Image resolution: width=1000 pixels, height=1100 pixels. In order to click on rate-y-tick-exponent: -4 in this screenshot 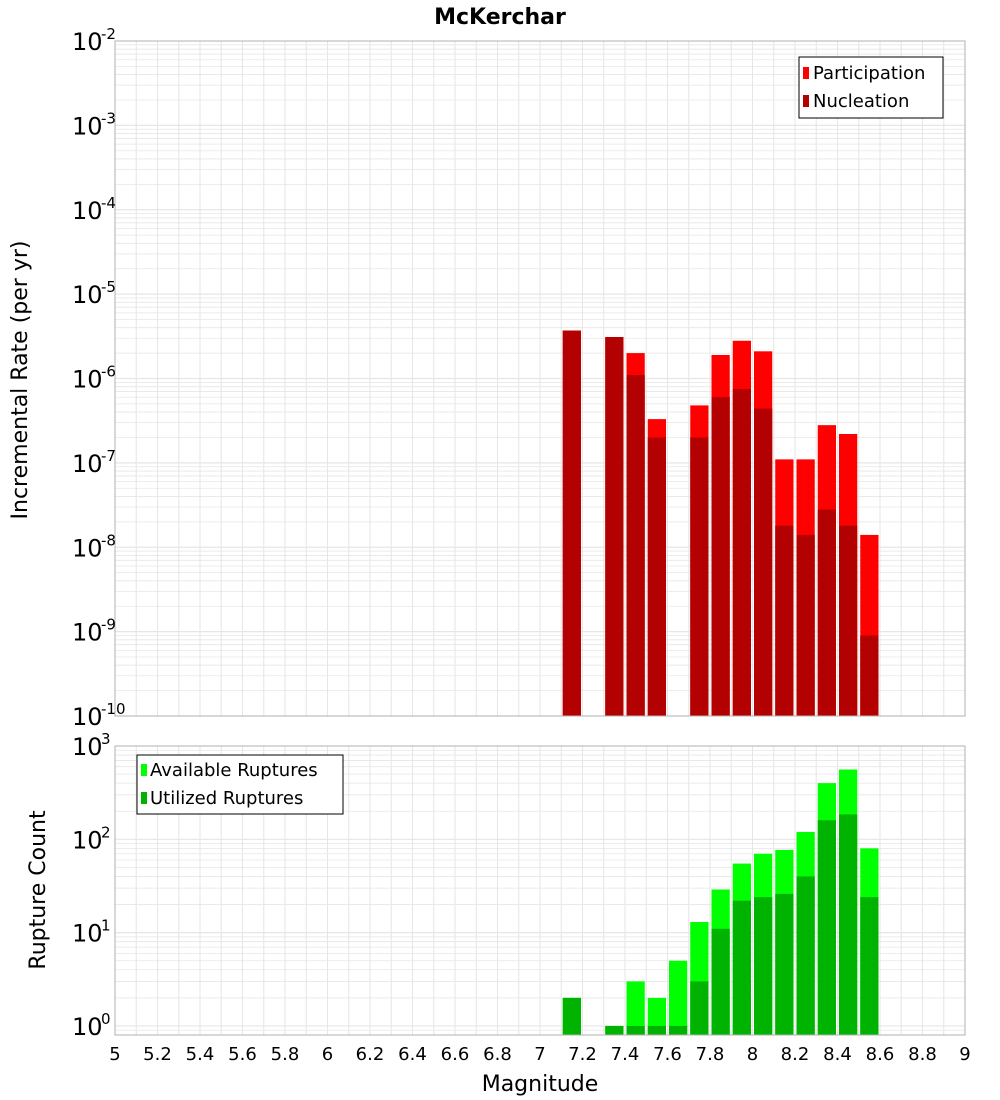, I will do `click(108, 203)`.